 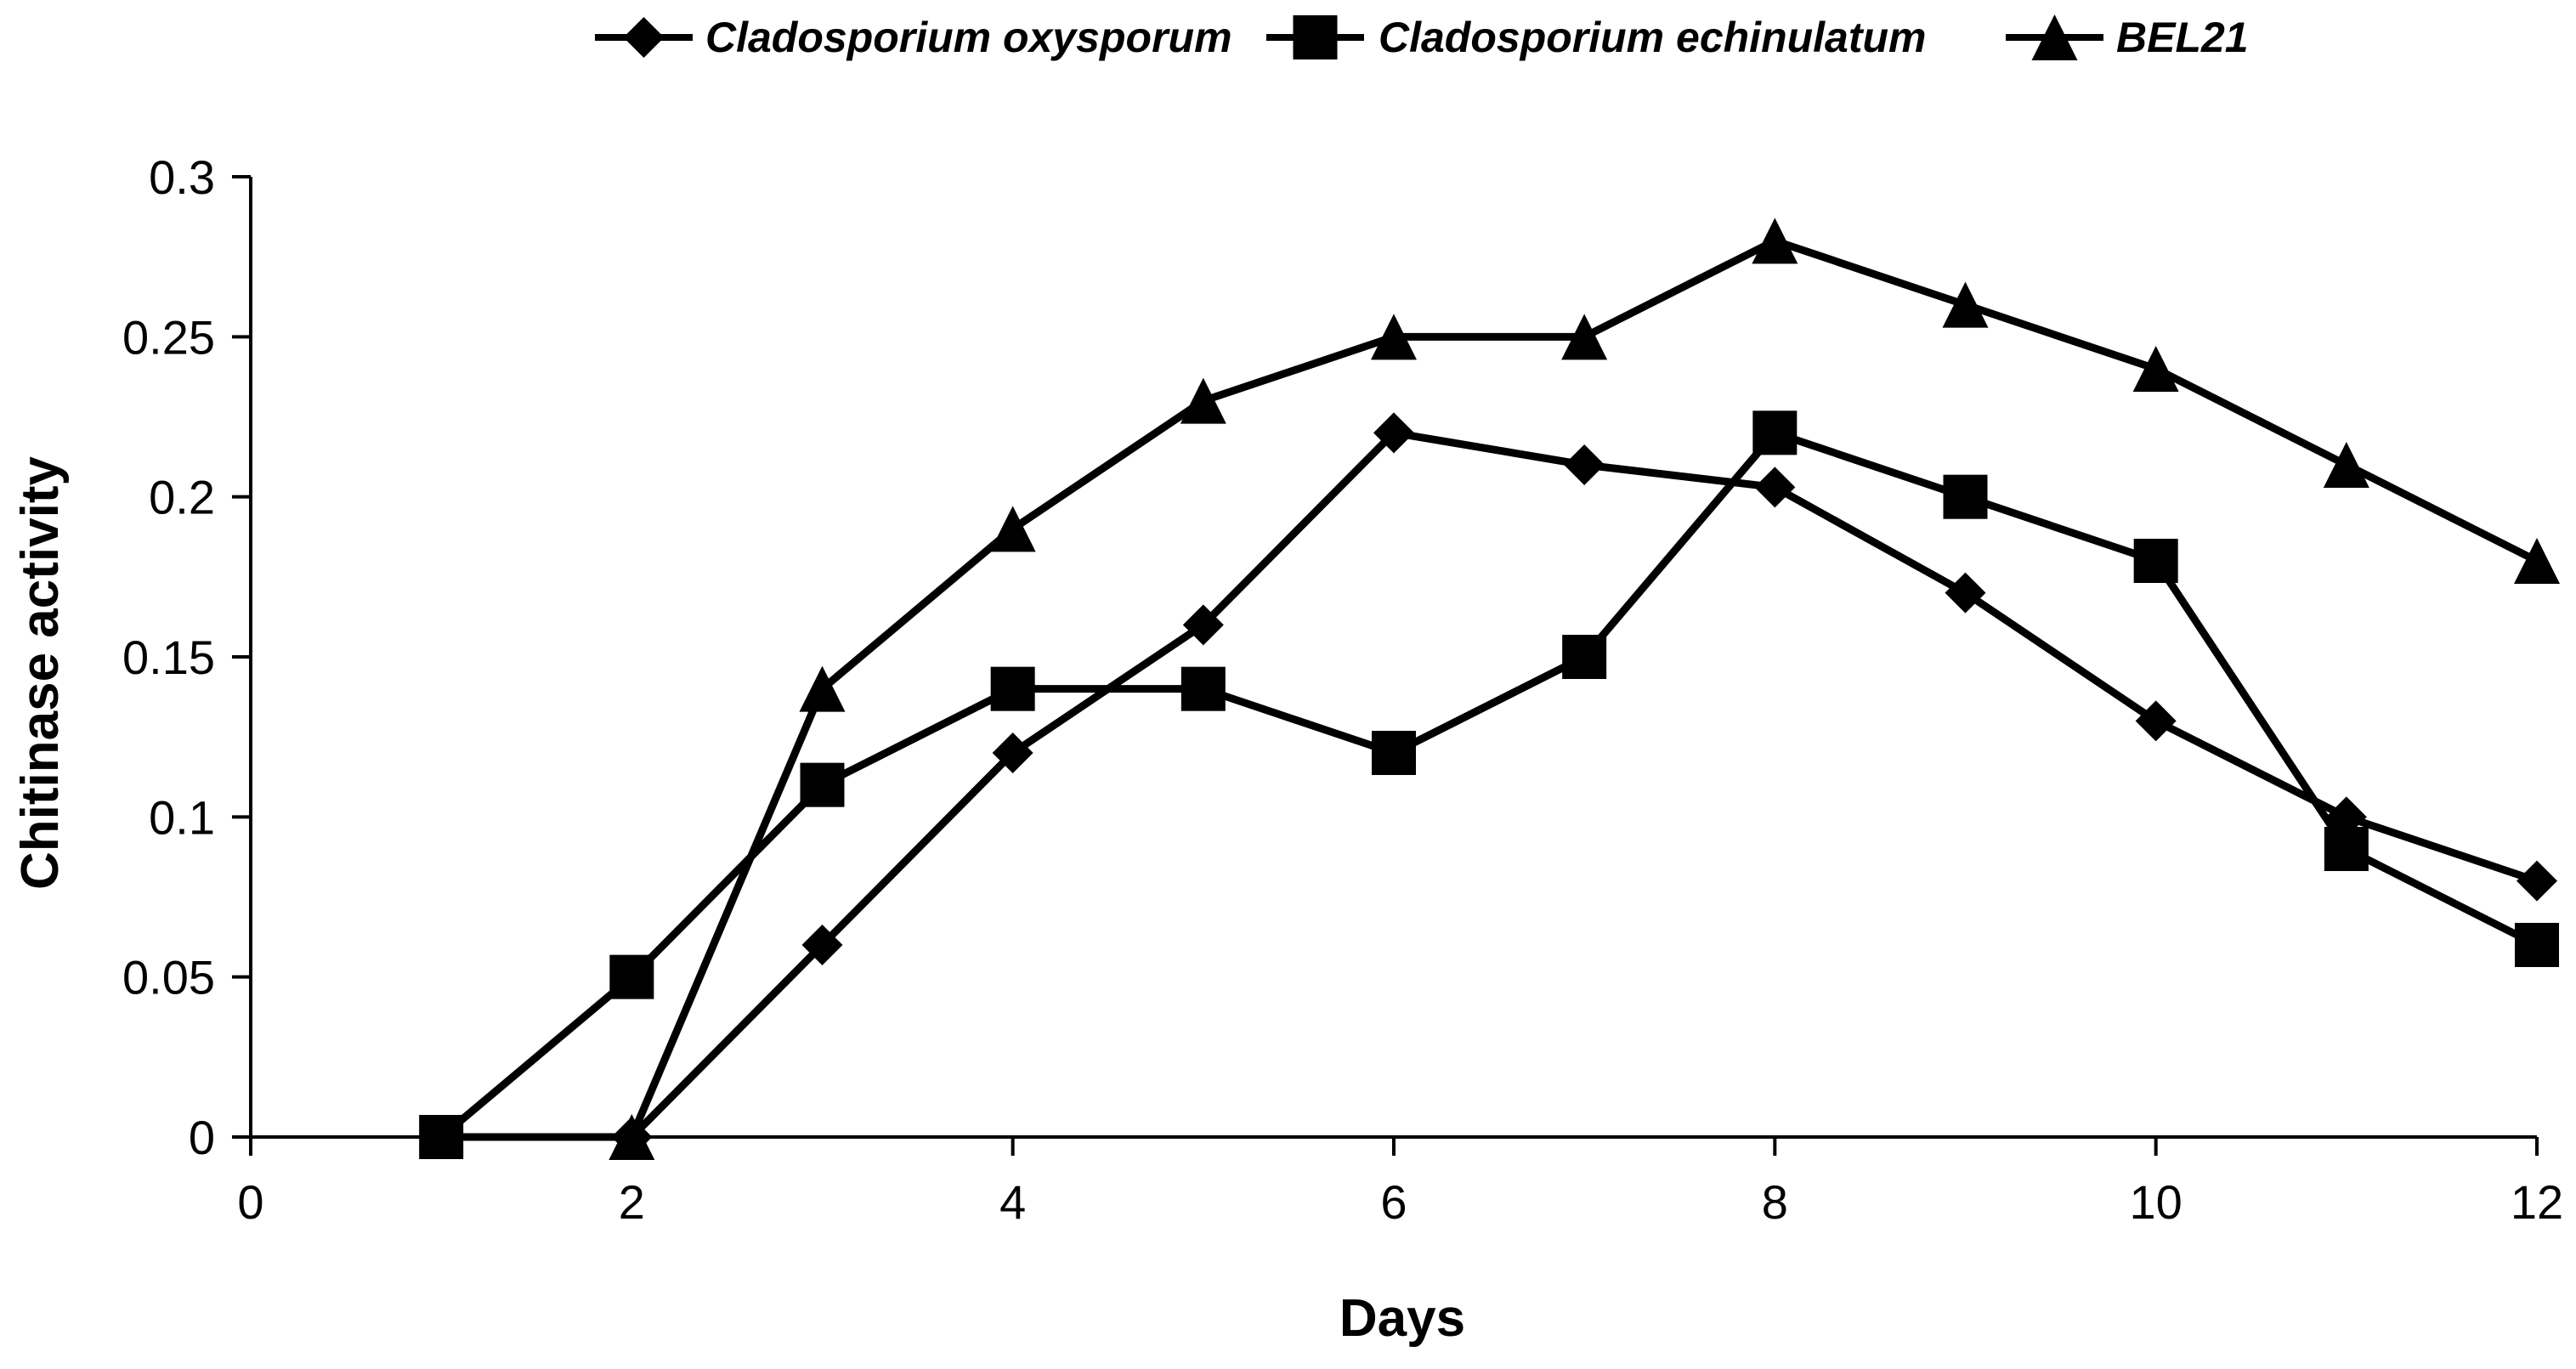 I want to click on x-tick-label: 6, so click(x=1393, y=1202).